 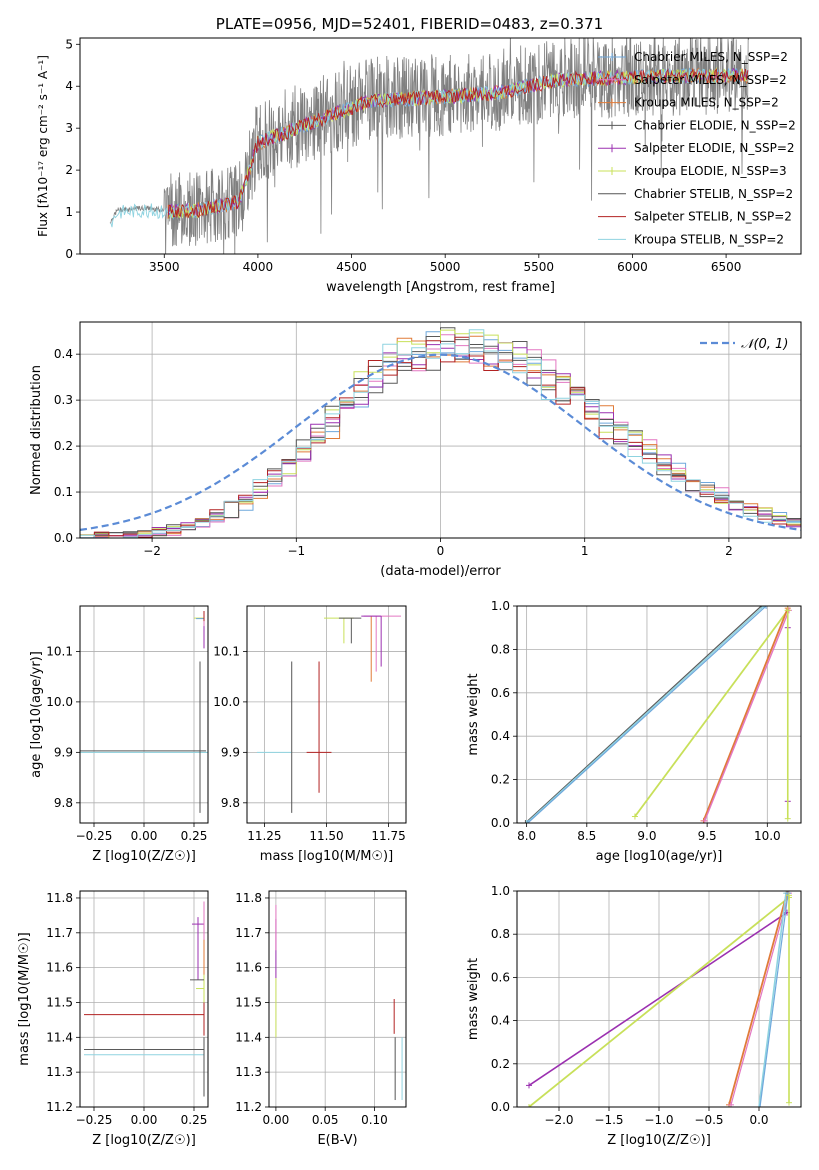 I want to click on weight_vs_age-axes: 8.0 8.5 9.0 9.5 10.0 0.0 0.2 0.4 0.6 0.8 1.0, so click(x=646, y=721).